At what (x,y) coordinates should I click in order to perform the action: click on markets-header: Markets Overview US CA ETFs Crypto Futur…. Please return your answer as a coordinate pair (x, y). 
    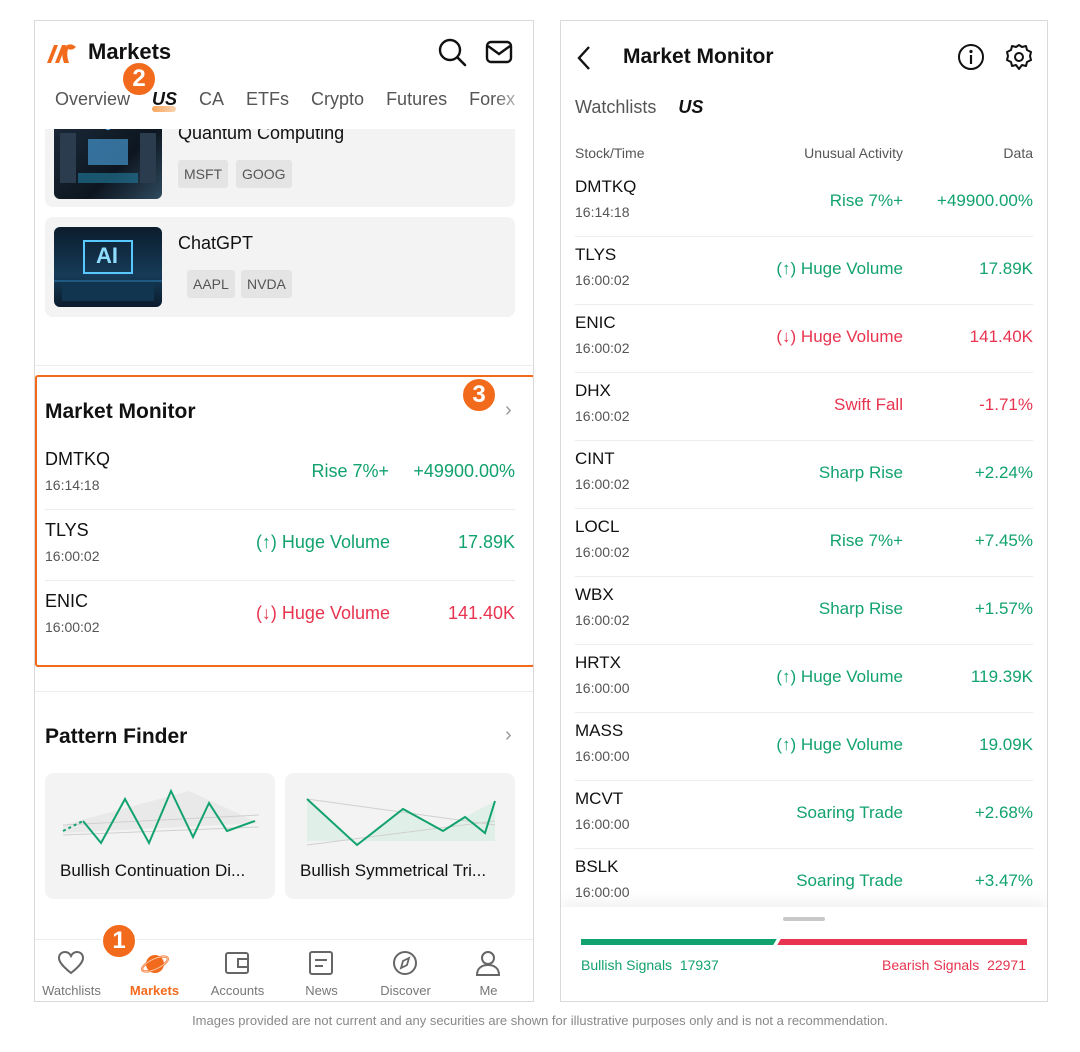
    Looking at the image, I should click on (284, 75).